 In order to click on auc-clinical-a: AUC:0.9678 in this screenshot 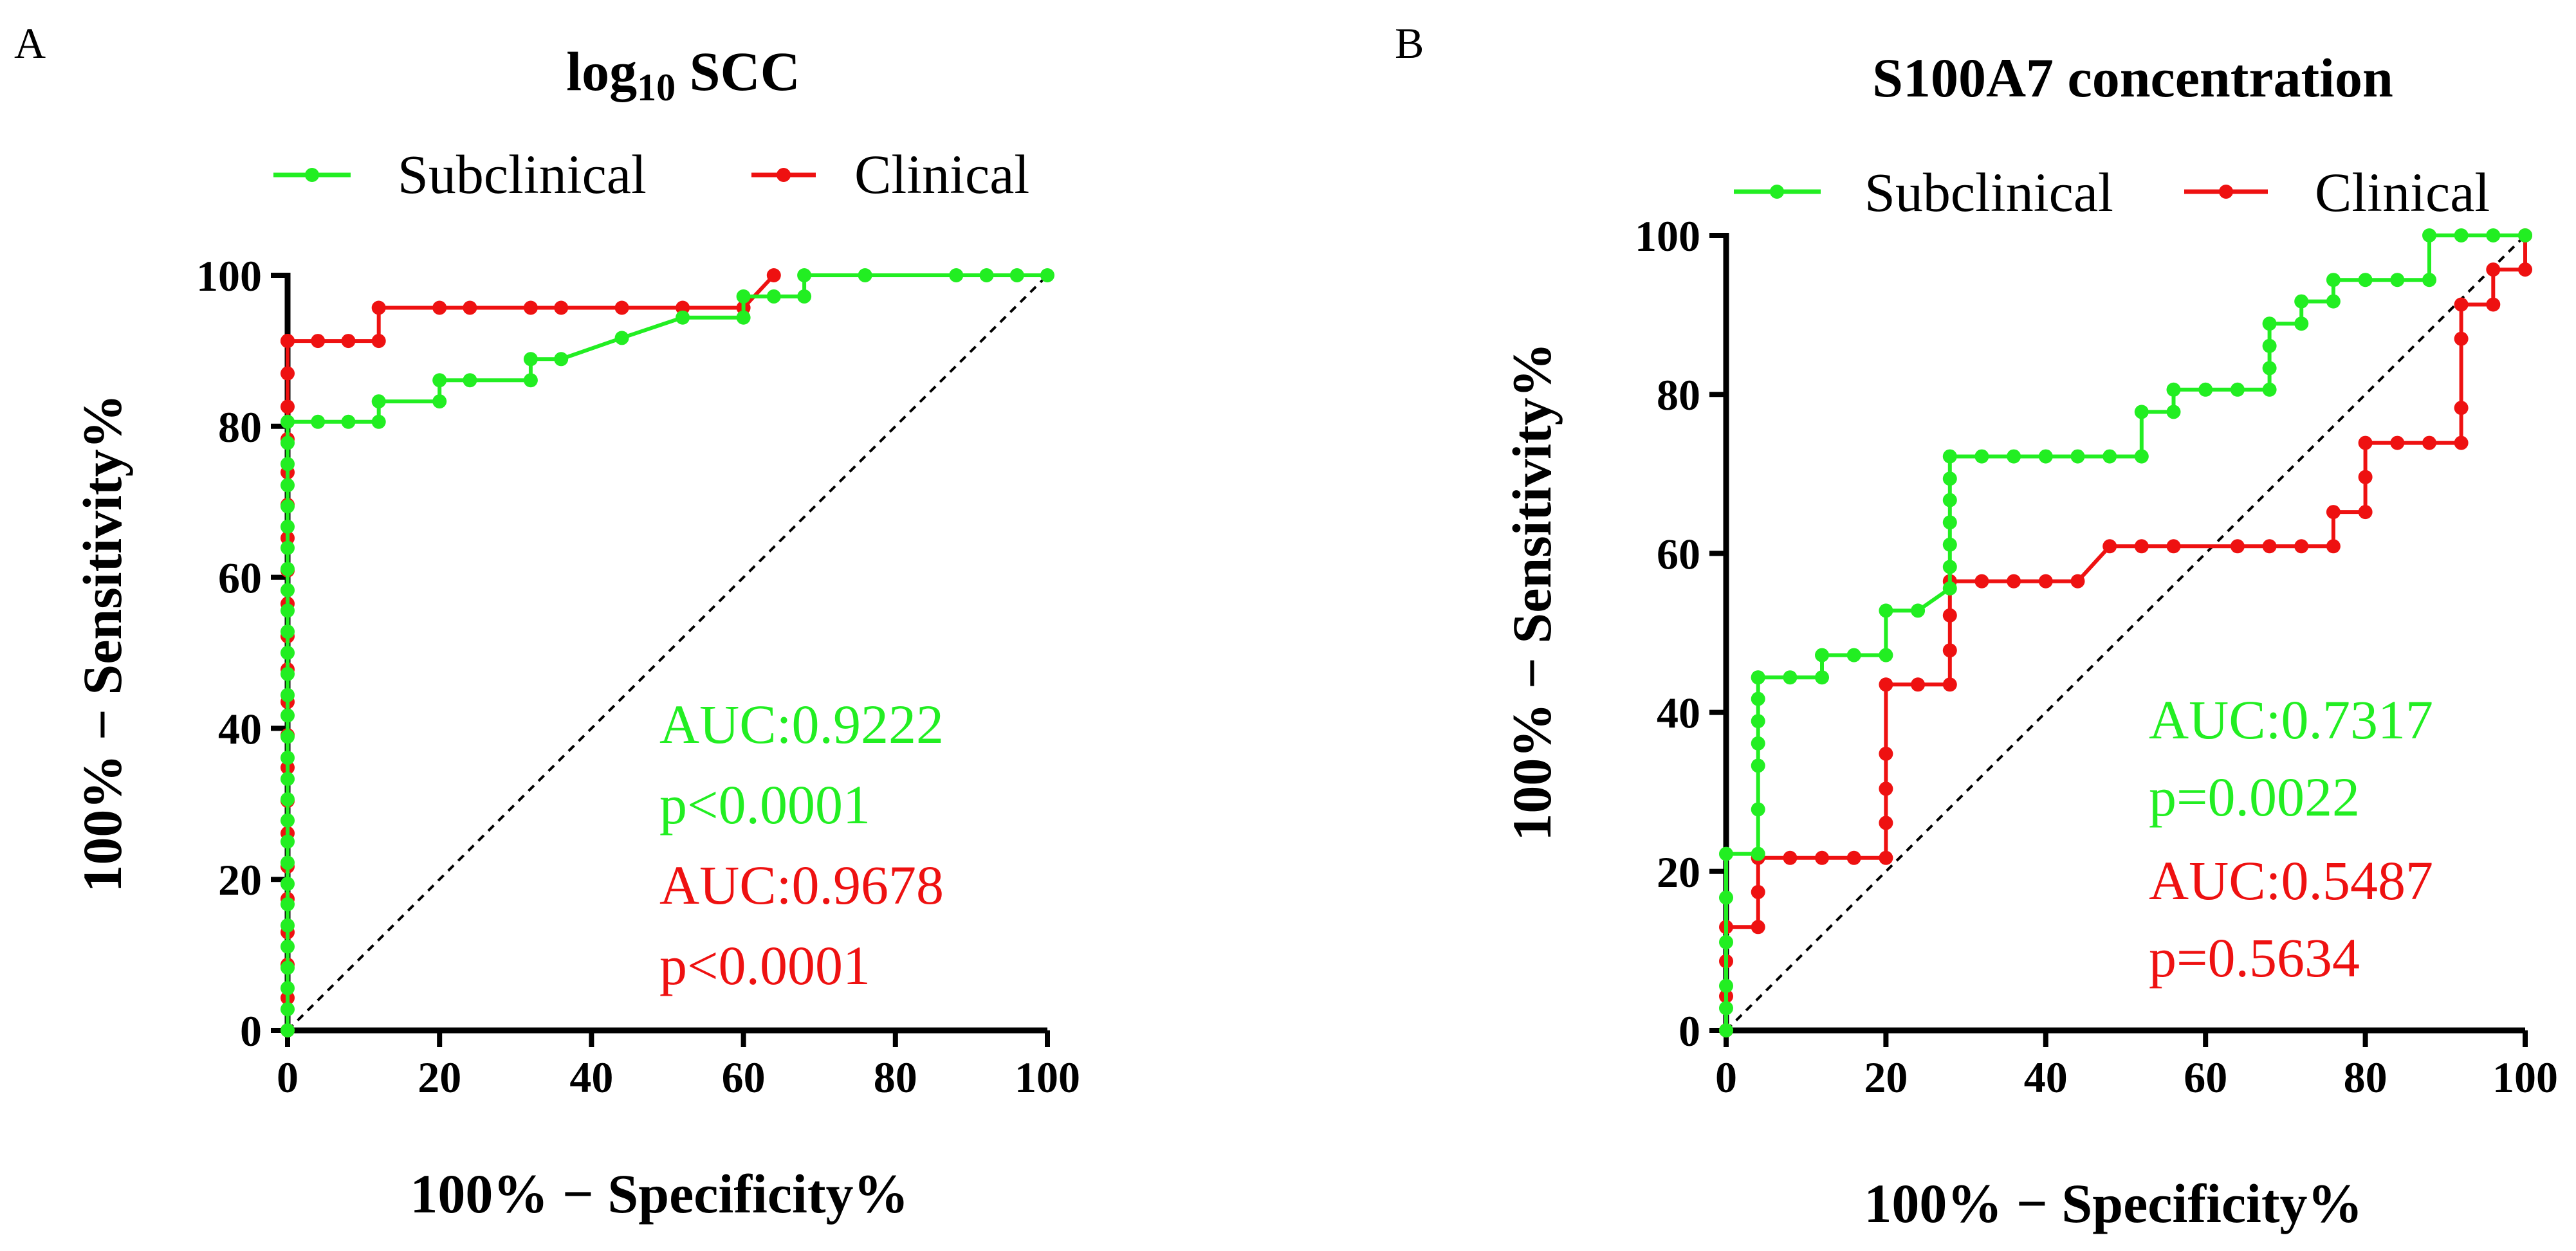, I will do `click(801, 885)`.